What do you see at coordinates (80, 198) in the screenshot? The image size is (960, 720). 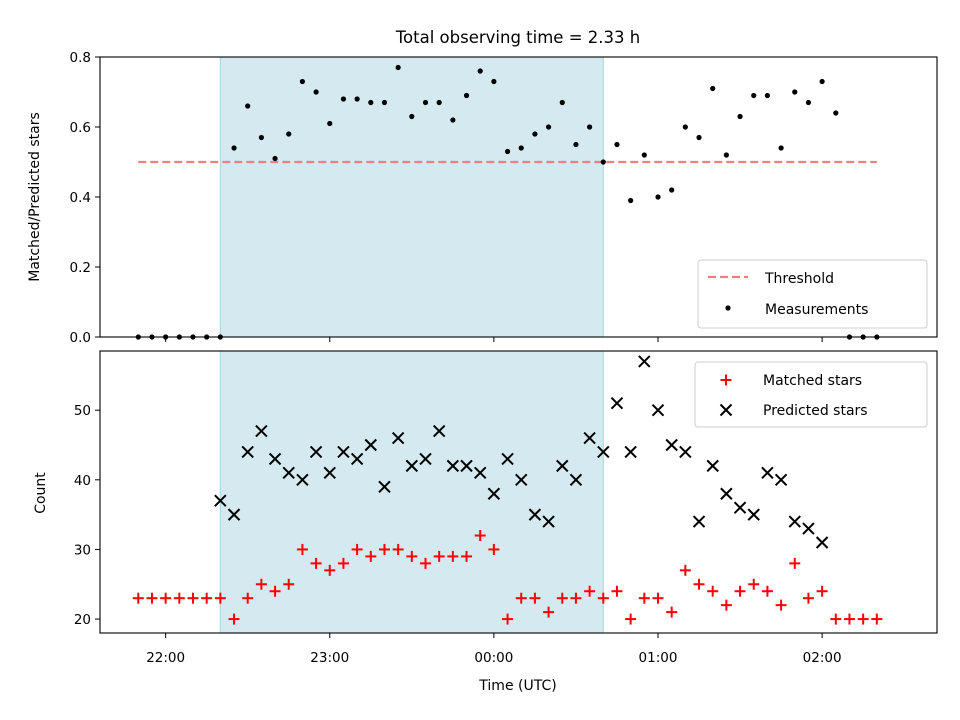 I see `y-tick-label: 0.4` at bounding box center [80, 198].